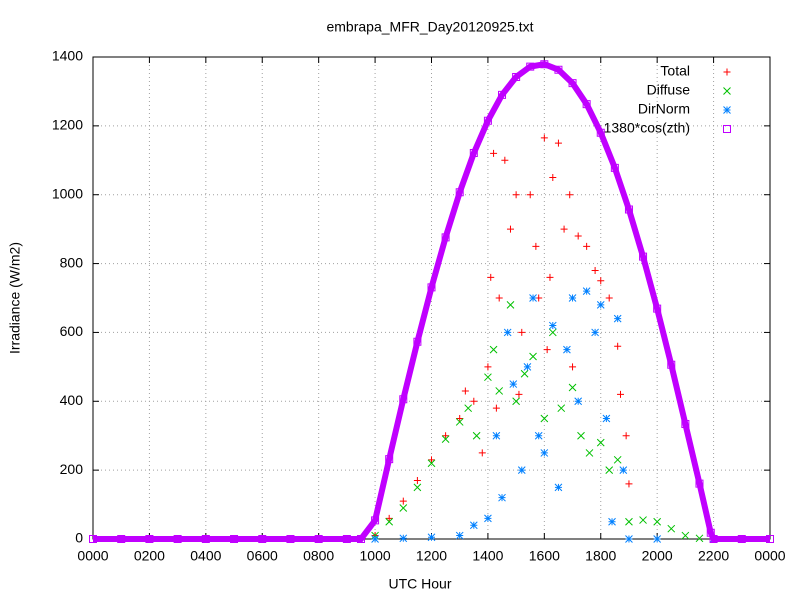 The width and height of the screenshot is (800, 600). What do you see at coordinates (262, 556) in the screenshot?
I see `x-tick-label: 0600` at bounding box center [262, 556].